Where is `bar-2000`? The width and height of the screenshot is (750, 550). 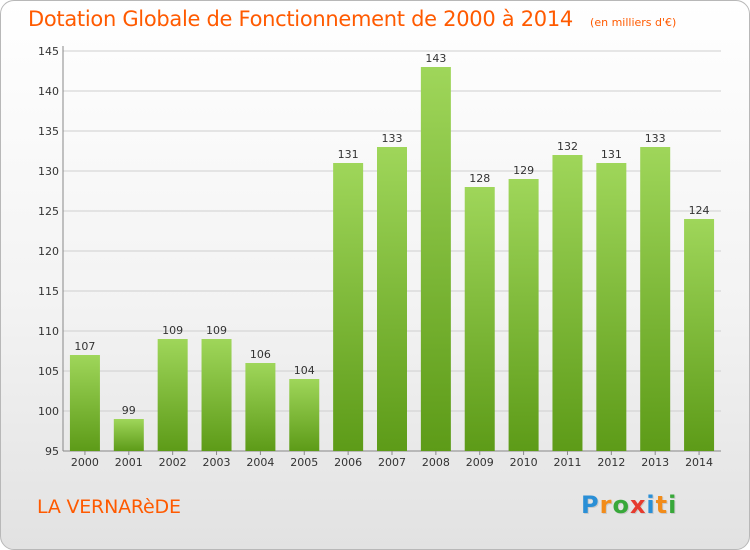
bar-2000 is located at coordinates (84, 403).